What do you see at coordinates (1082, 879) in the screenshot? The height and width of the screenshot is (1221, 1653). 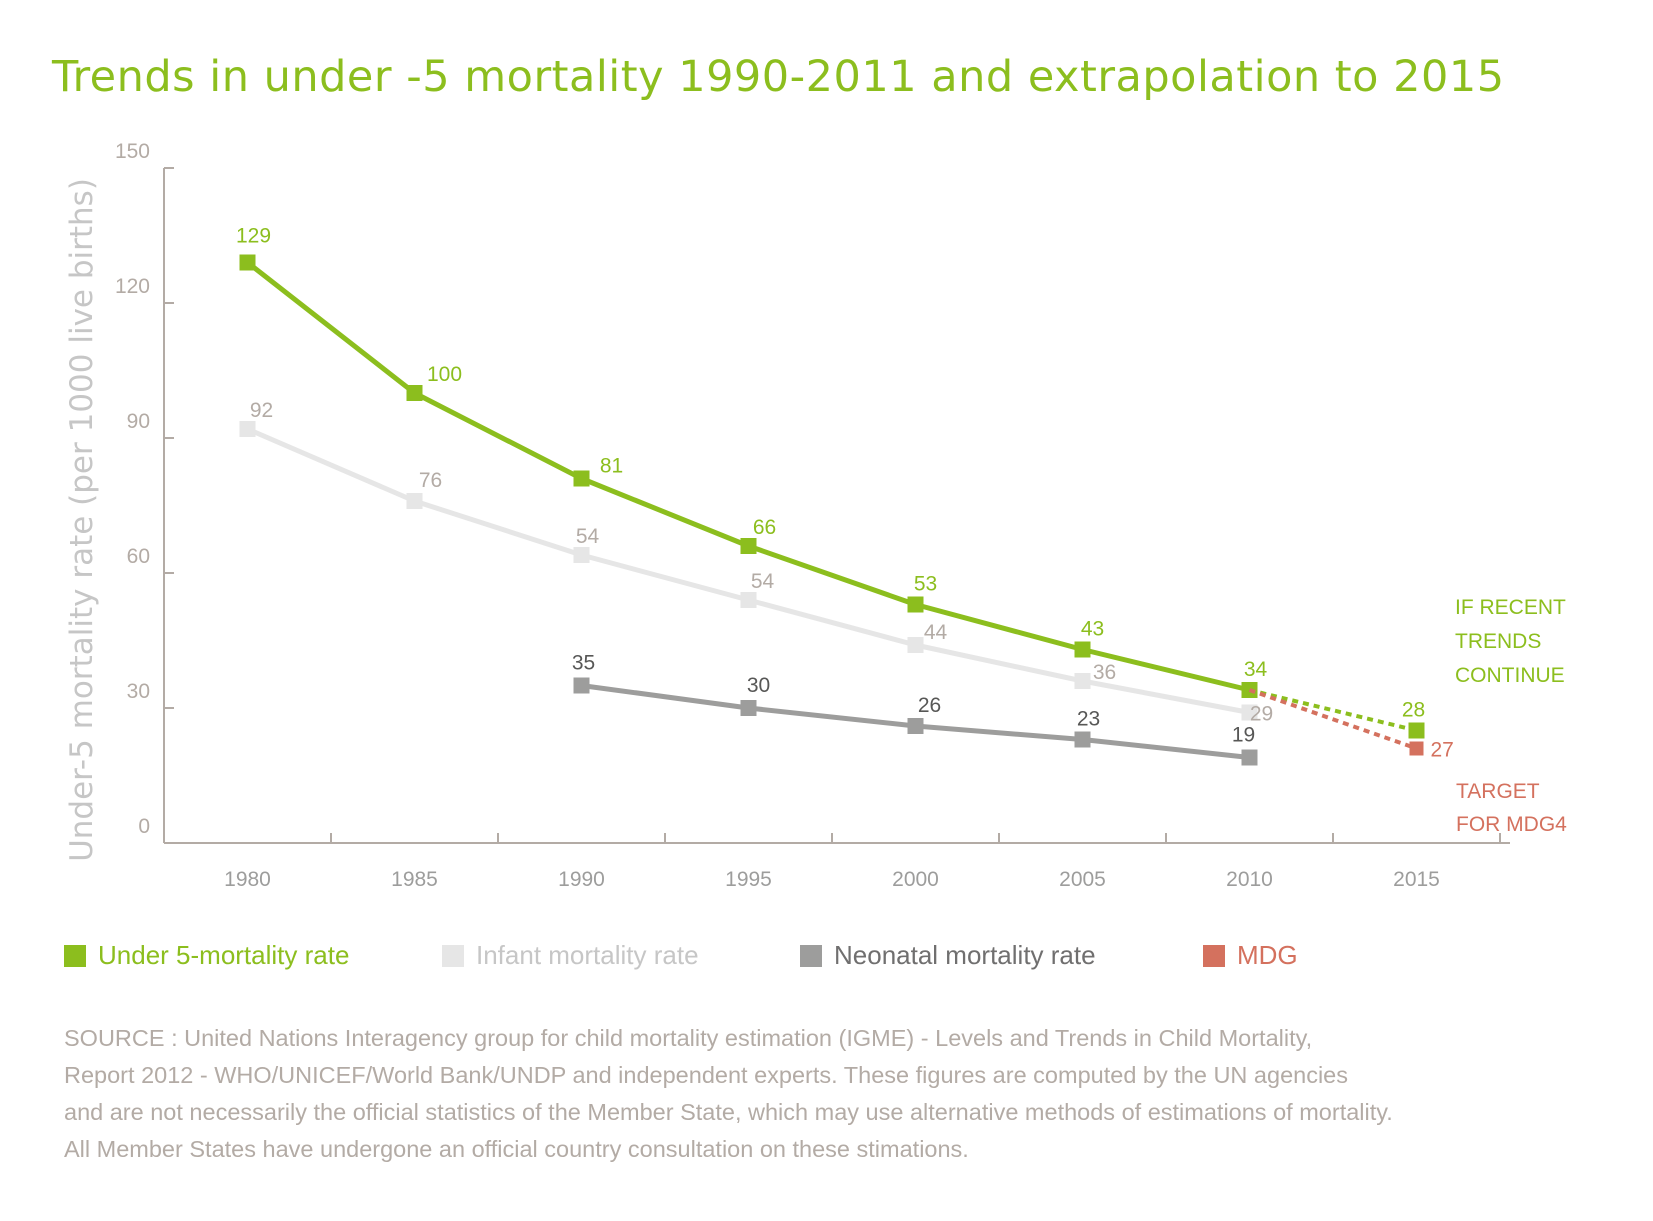 I see `x-tick-label: 2005` at bounding box center [1082, 879].